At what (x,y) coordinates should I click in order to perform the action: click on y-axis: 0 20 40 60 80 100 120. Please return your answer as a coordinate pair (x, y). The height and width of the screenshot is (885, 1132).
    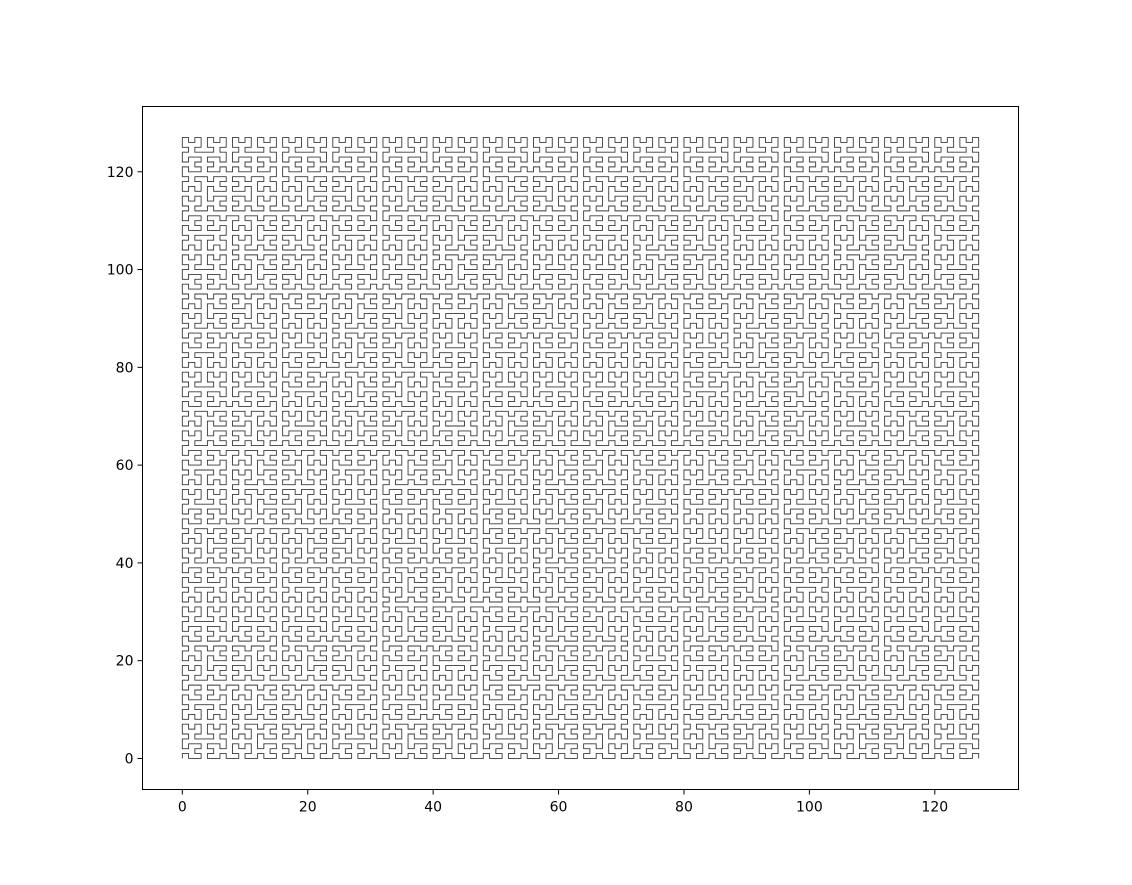
    Looking at the image, I should click on (125, 466).